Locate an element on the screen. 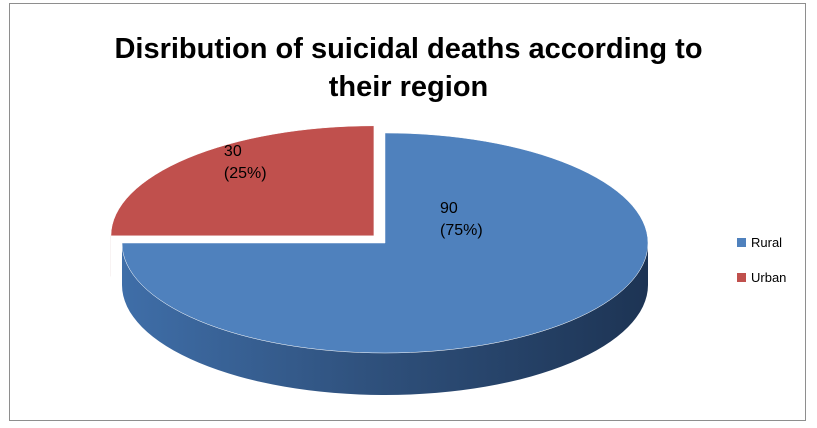 The width and height of the screenshot is (817, 428). legend-label-urban: Urban is located at coordinates (769, 277).